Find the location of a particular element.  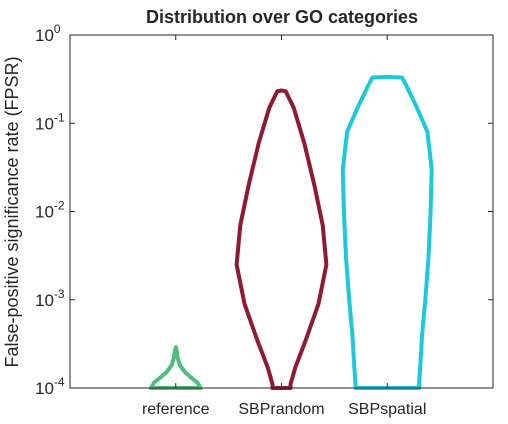

y-tick-label-2: 10⁻² is located at coordinates (50, 210).